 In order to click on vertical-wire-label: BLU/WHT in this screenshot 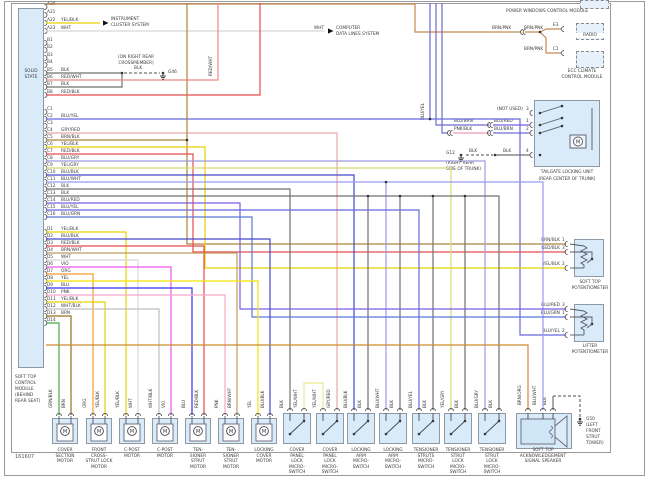, I will do `click(534, 395)`.